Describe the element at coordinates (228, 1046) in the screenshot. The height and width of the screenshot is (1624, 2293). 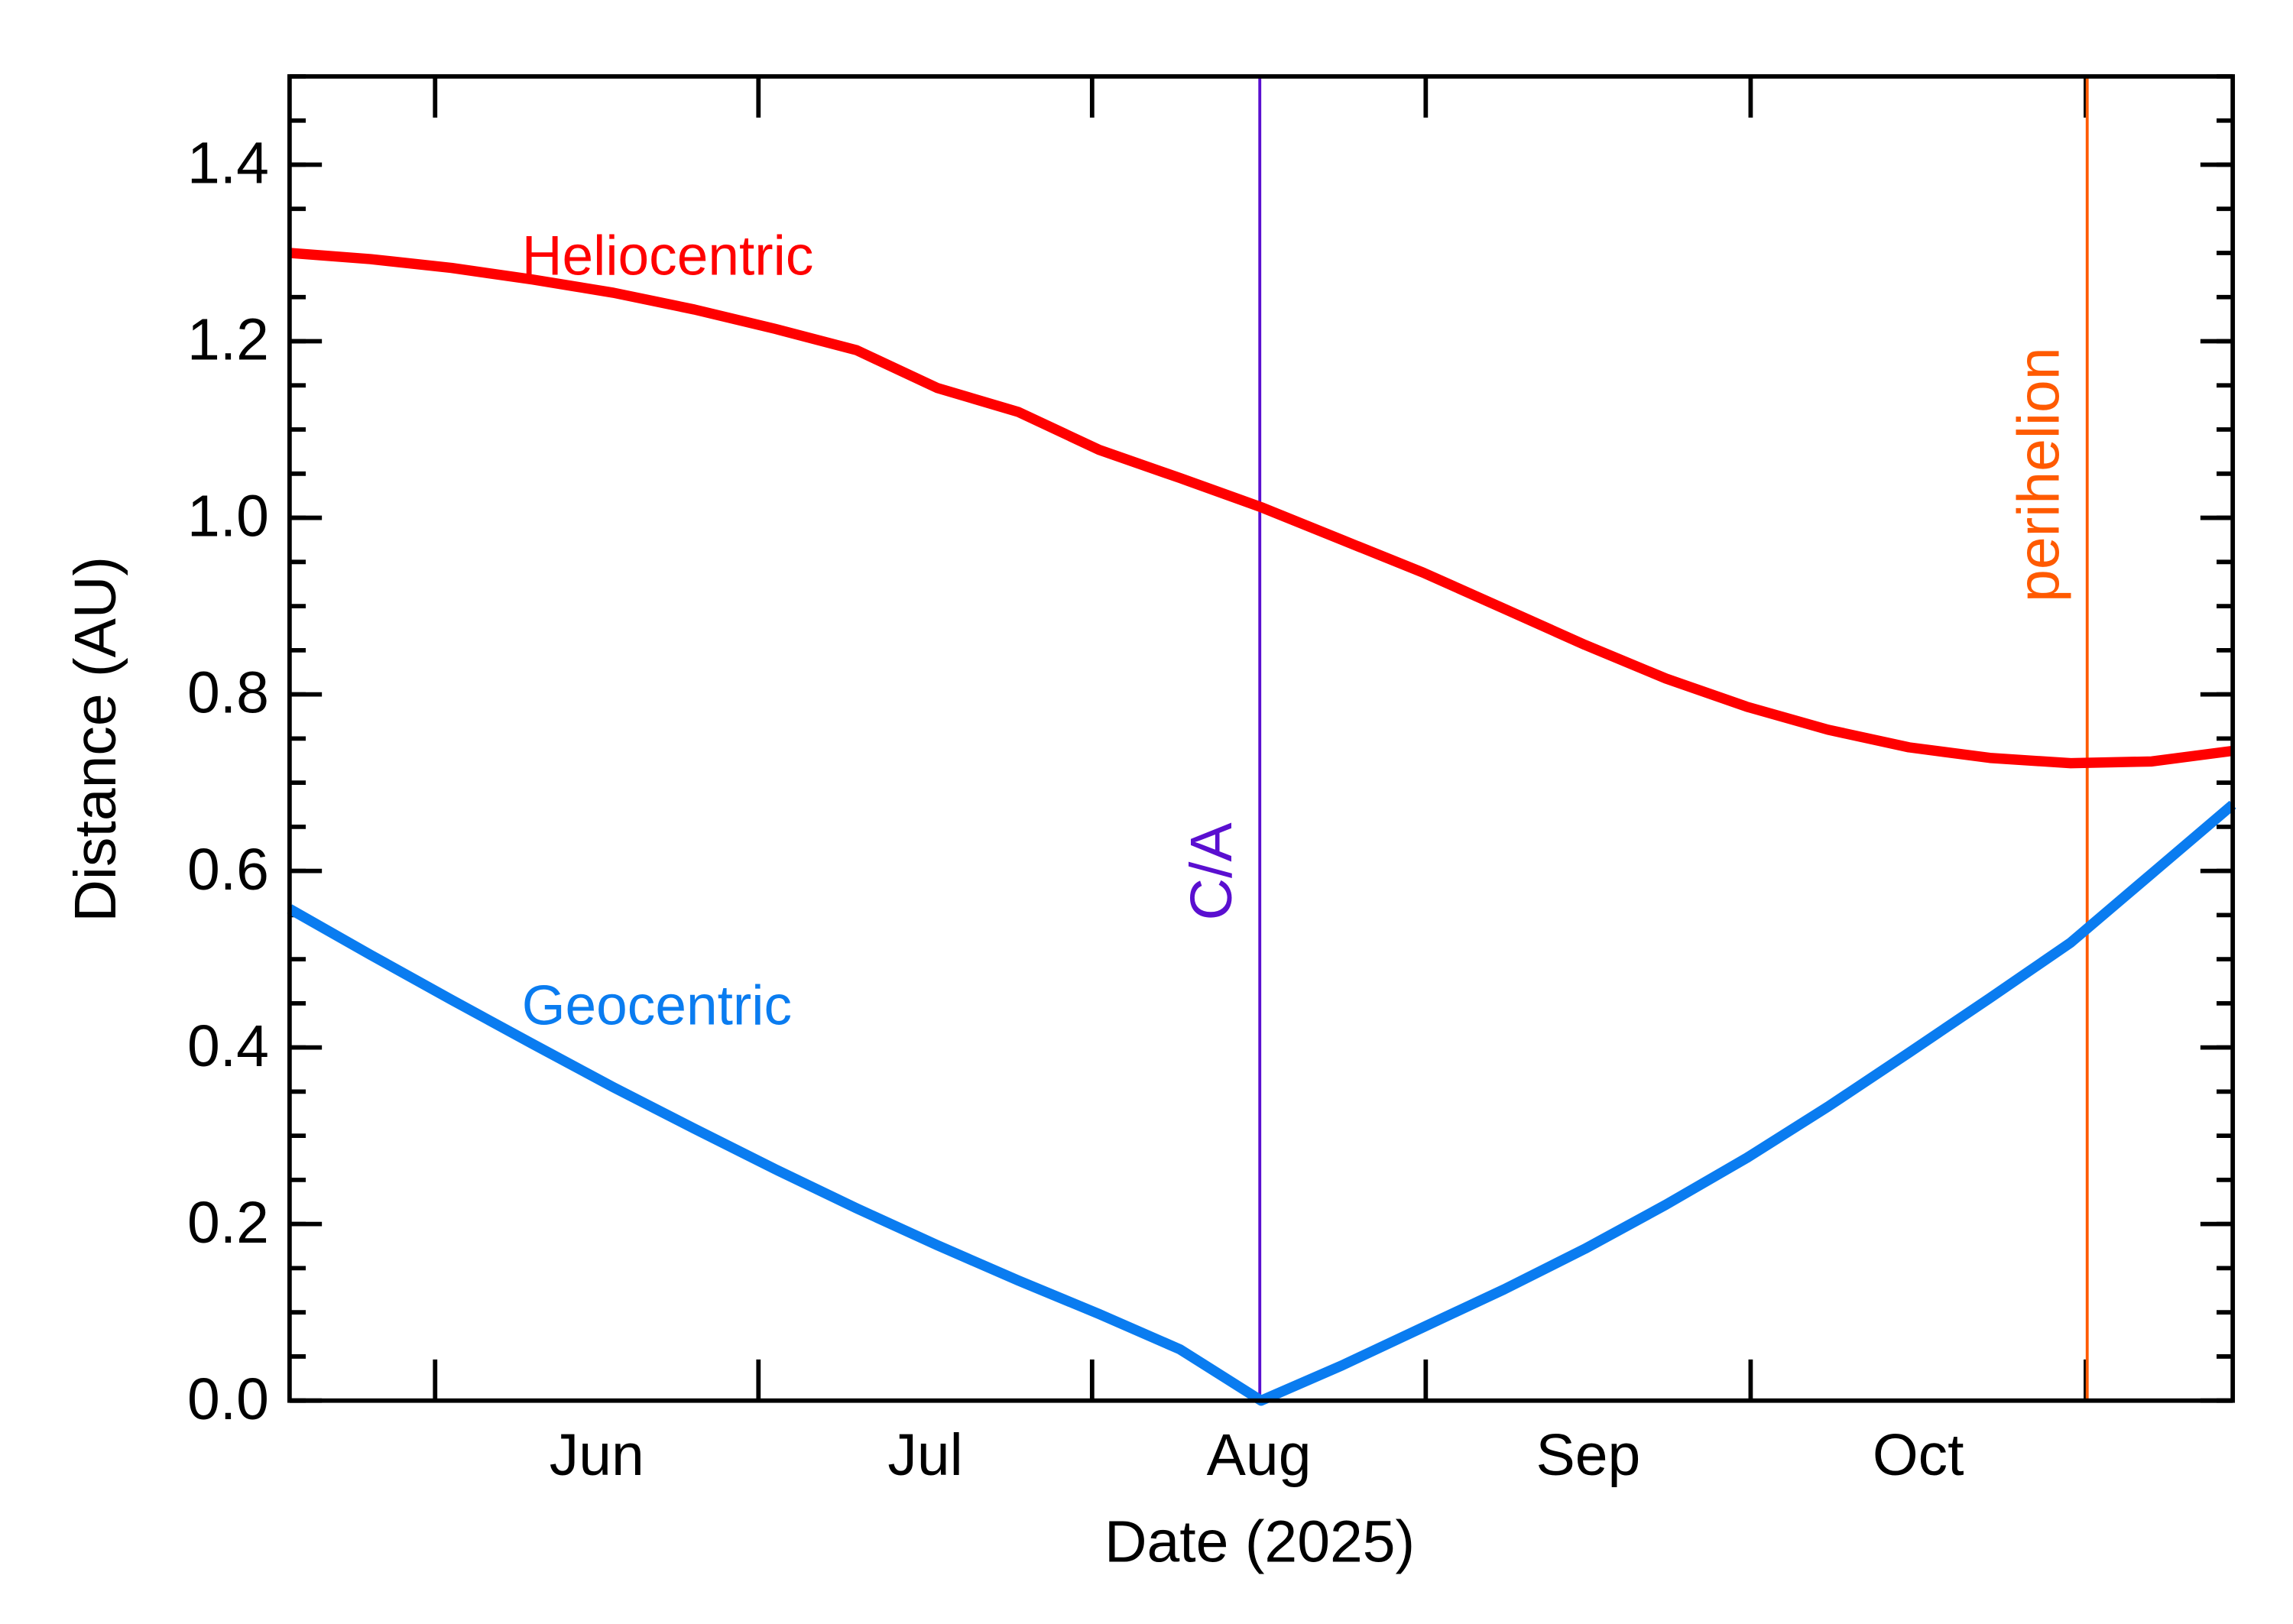
I see `y-tick-label: 0.4` at that location.